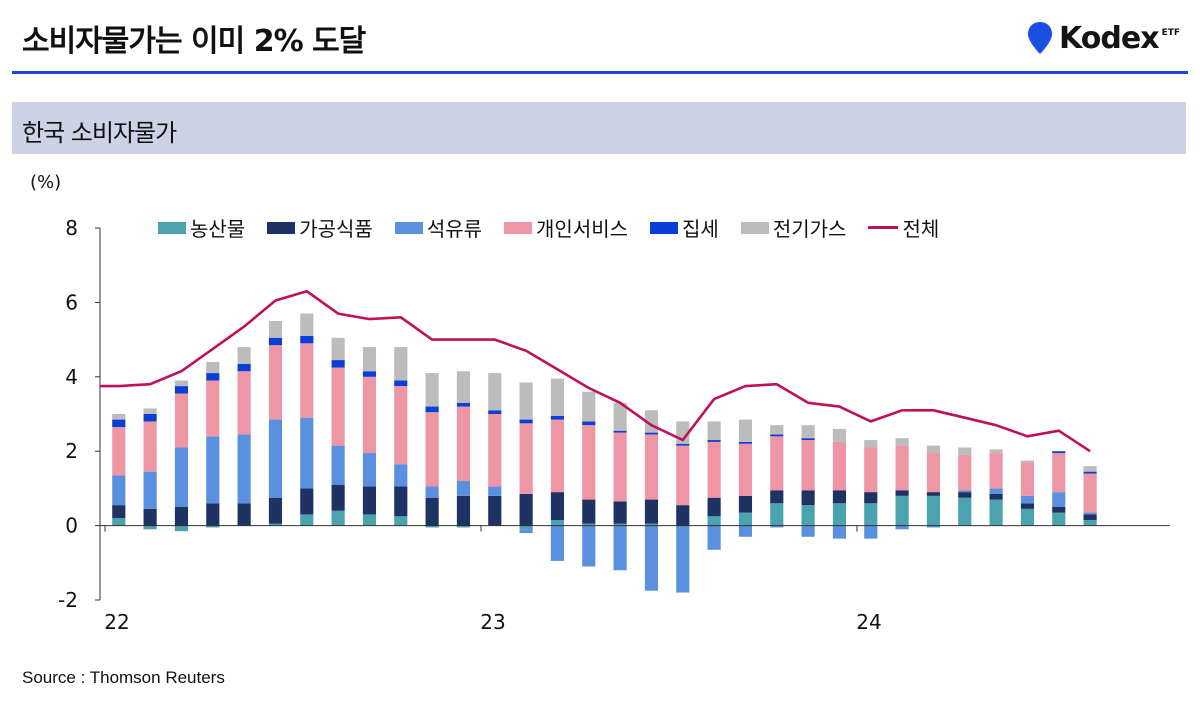 Image resolution: width=1200 pixels, height=723 pixels. What do you see at coordinates (921, 229) in the screenshot?
I see `legend-label-total: 전체` at bounding box center [921, 229].